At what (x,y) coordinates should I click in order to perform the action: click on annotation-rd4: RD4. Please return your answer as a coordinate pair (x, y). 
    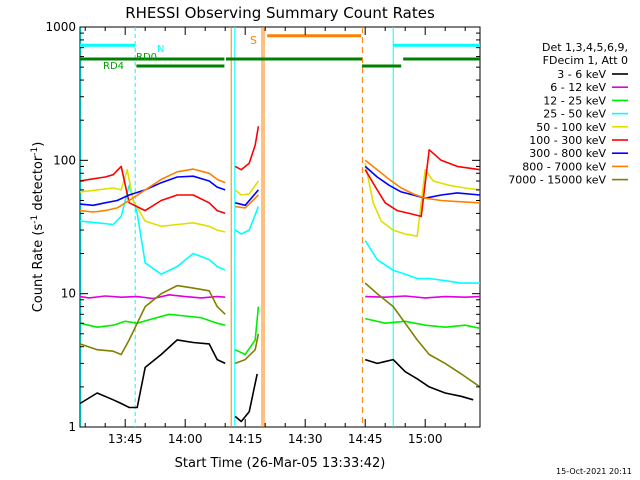
    Looking at the image, I should click on (113, 66).